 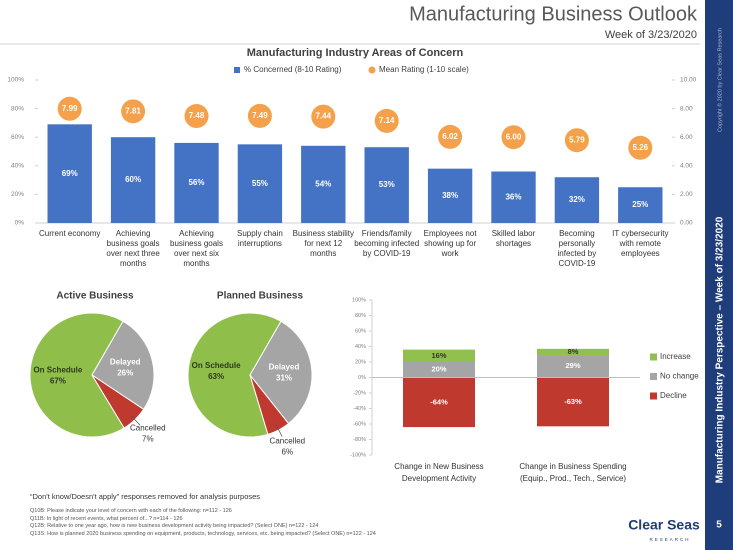 I want to click on rating-label: 5.26, so click(x=641, y=147).